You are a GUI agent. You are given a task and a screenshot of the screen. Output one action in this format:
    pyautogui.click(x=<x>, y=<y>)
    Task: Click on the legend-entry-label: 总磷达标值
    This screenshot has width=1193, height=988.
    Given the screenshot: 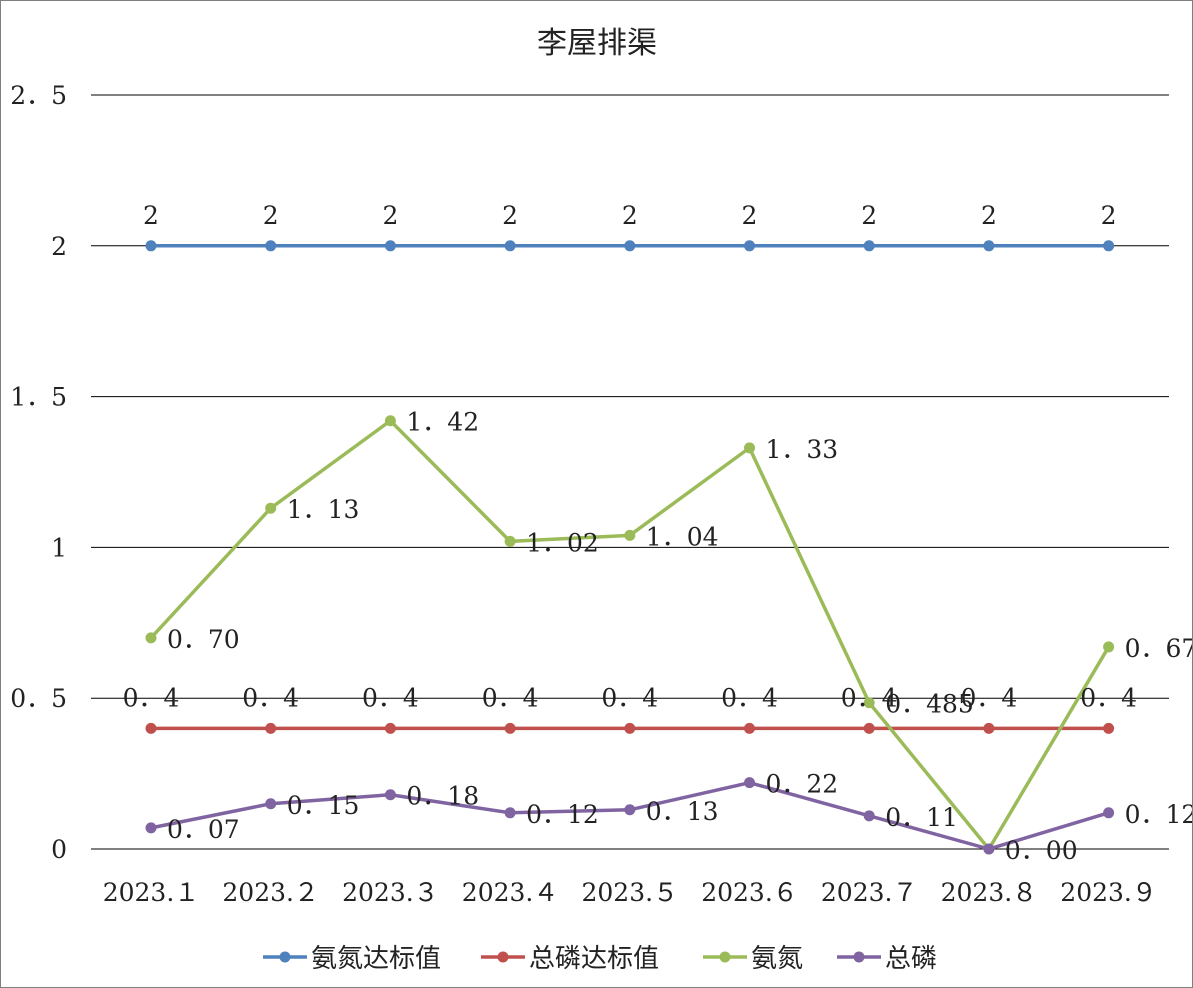 What is the action you would take?
    pyautogui.click(x=594, y=959)
    